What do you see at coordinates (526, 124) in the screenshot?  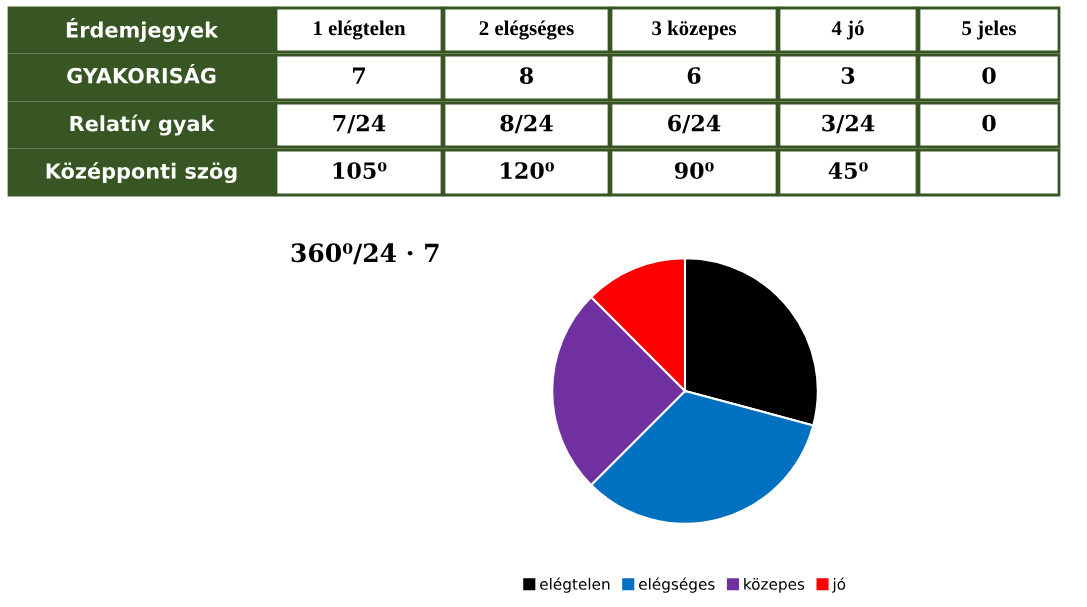 I see `text: 8/24` at bounding box center [526, 124].